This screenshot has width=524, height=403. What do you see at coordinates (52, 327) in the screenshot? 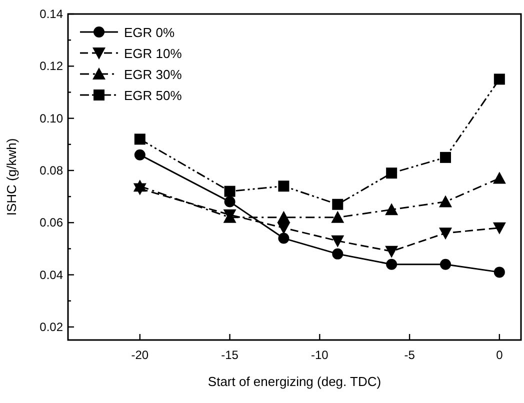
I see `y-tick-label: 0.02` at bounding box center [52, 327].